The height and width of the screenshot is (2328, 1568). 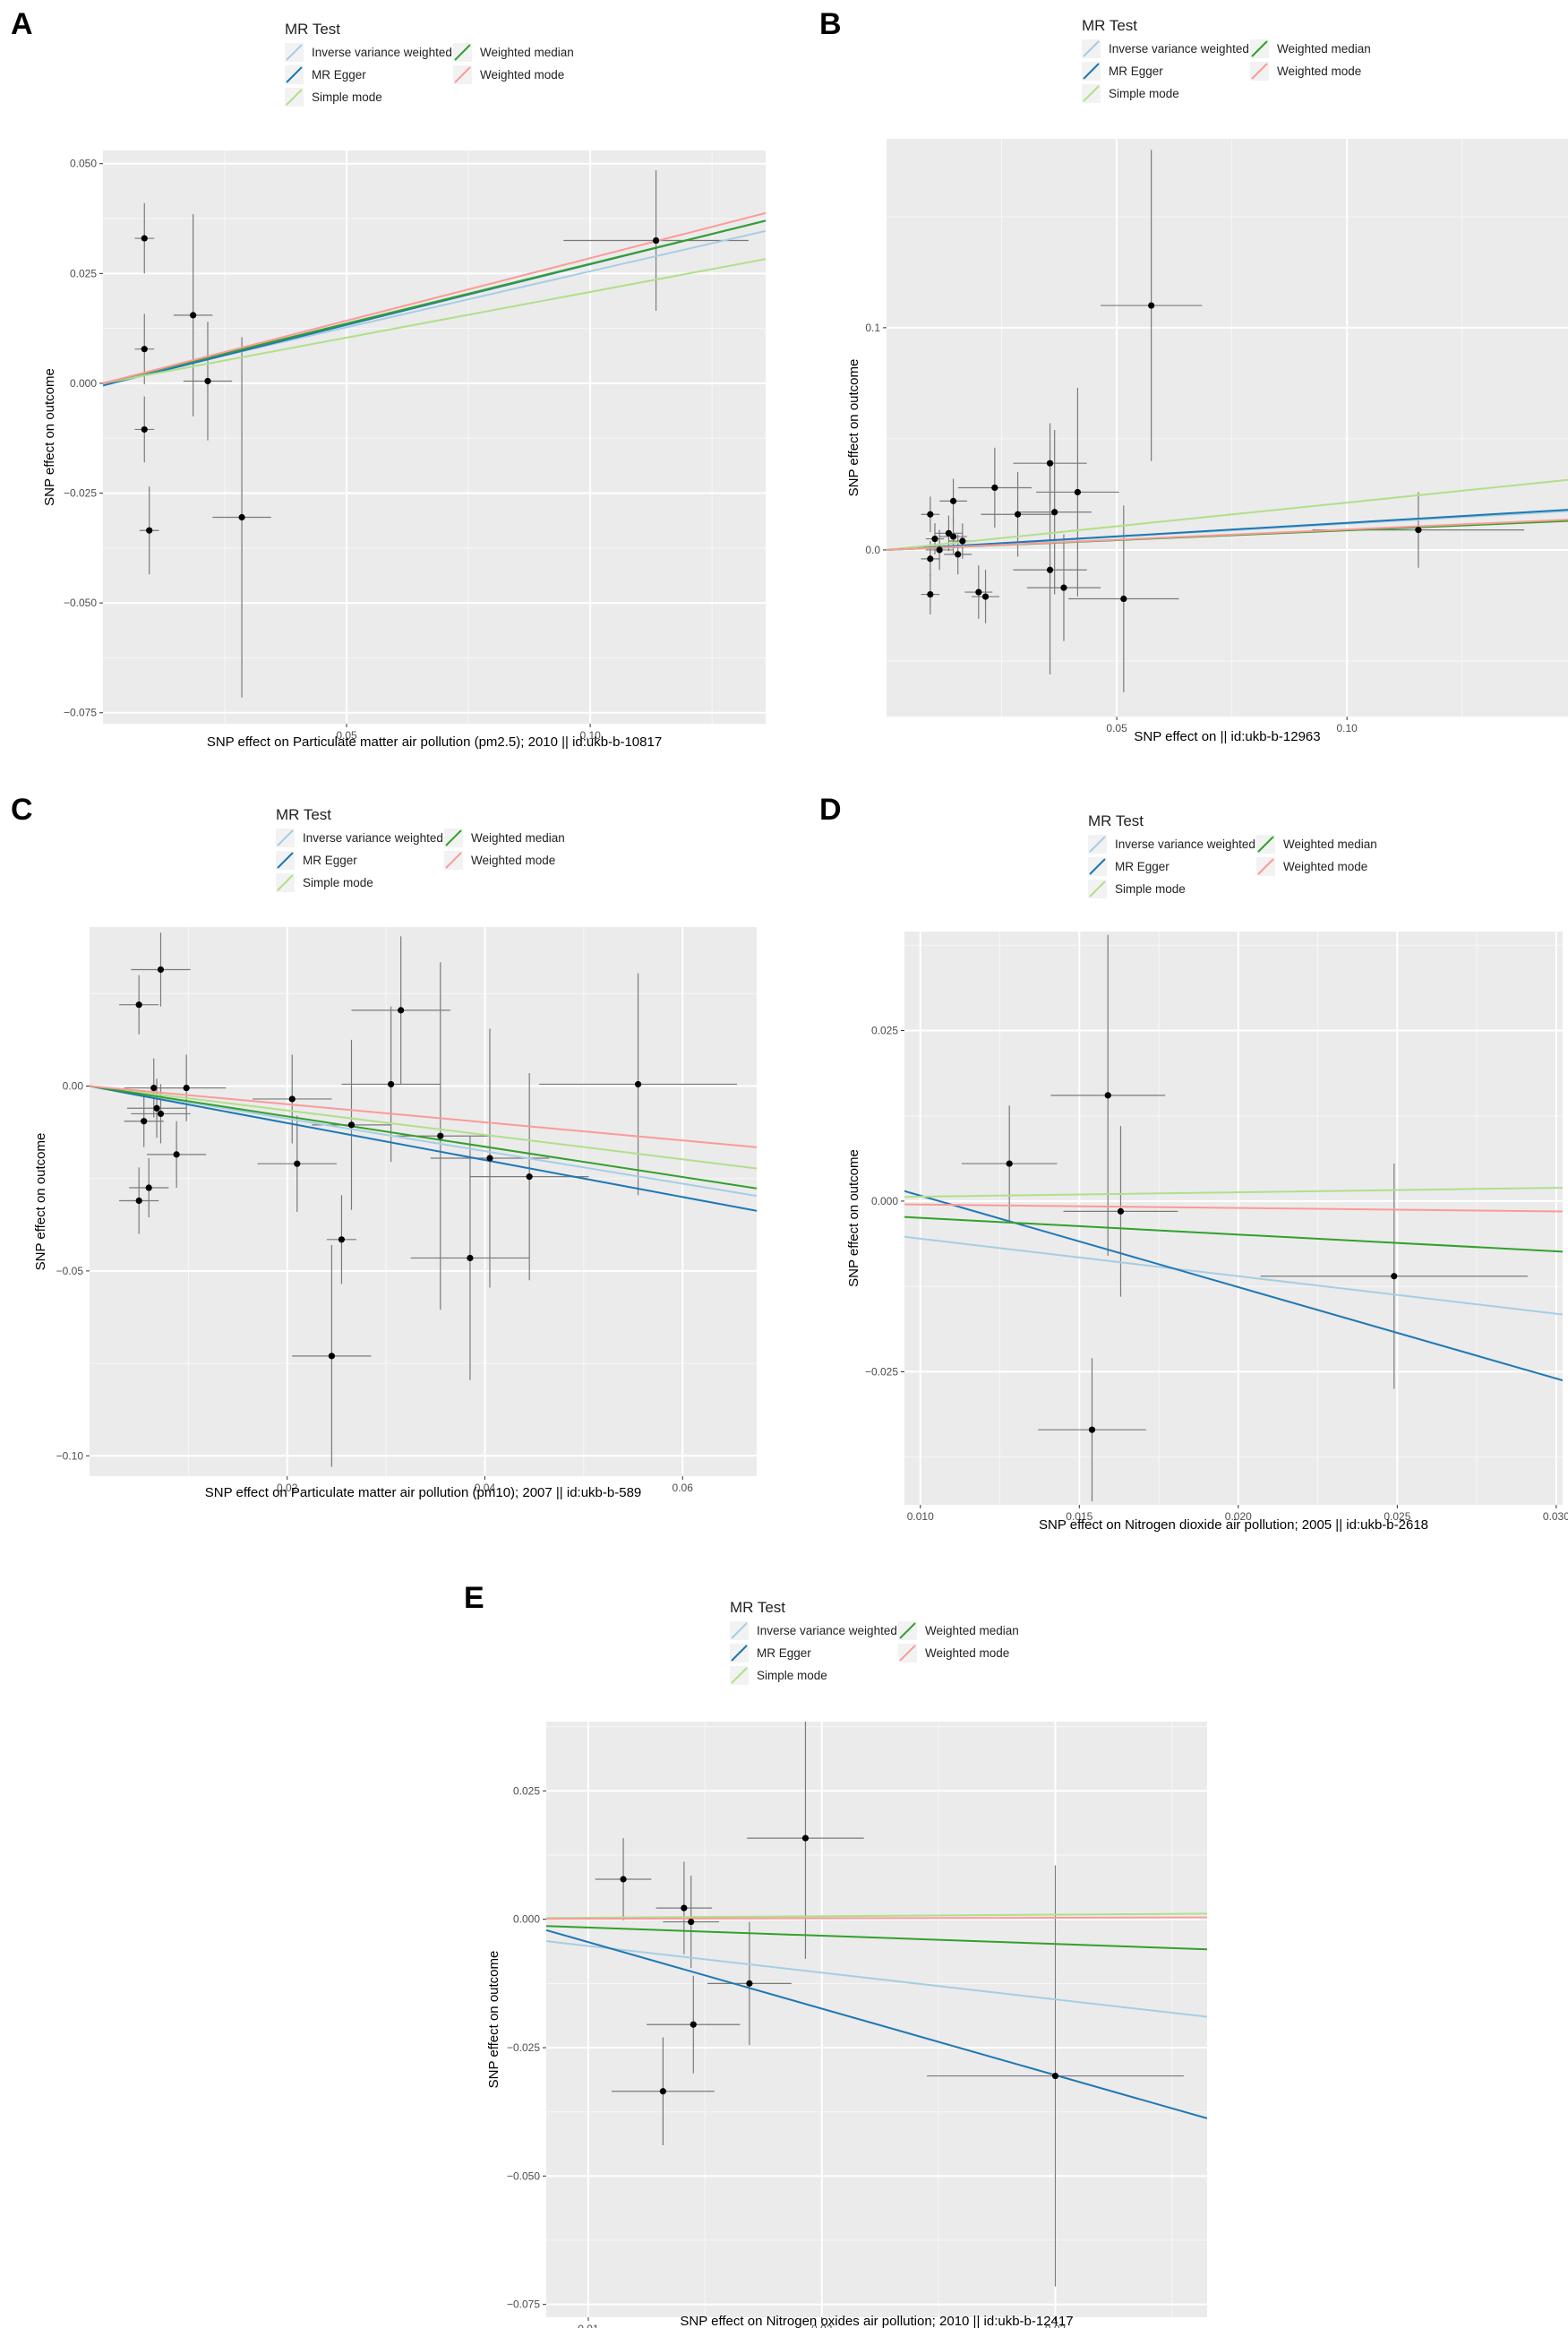 What do you see at coordinates (22, 810) in the screenshot?
I see `panel-label: C` at bounding box center [22, 810].